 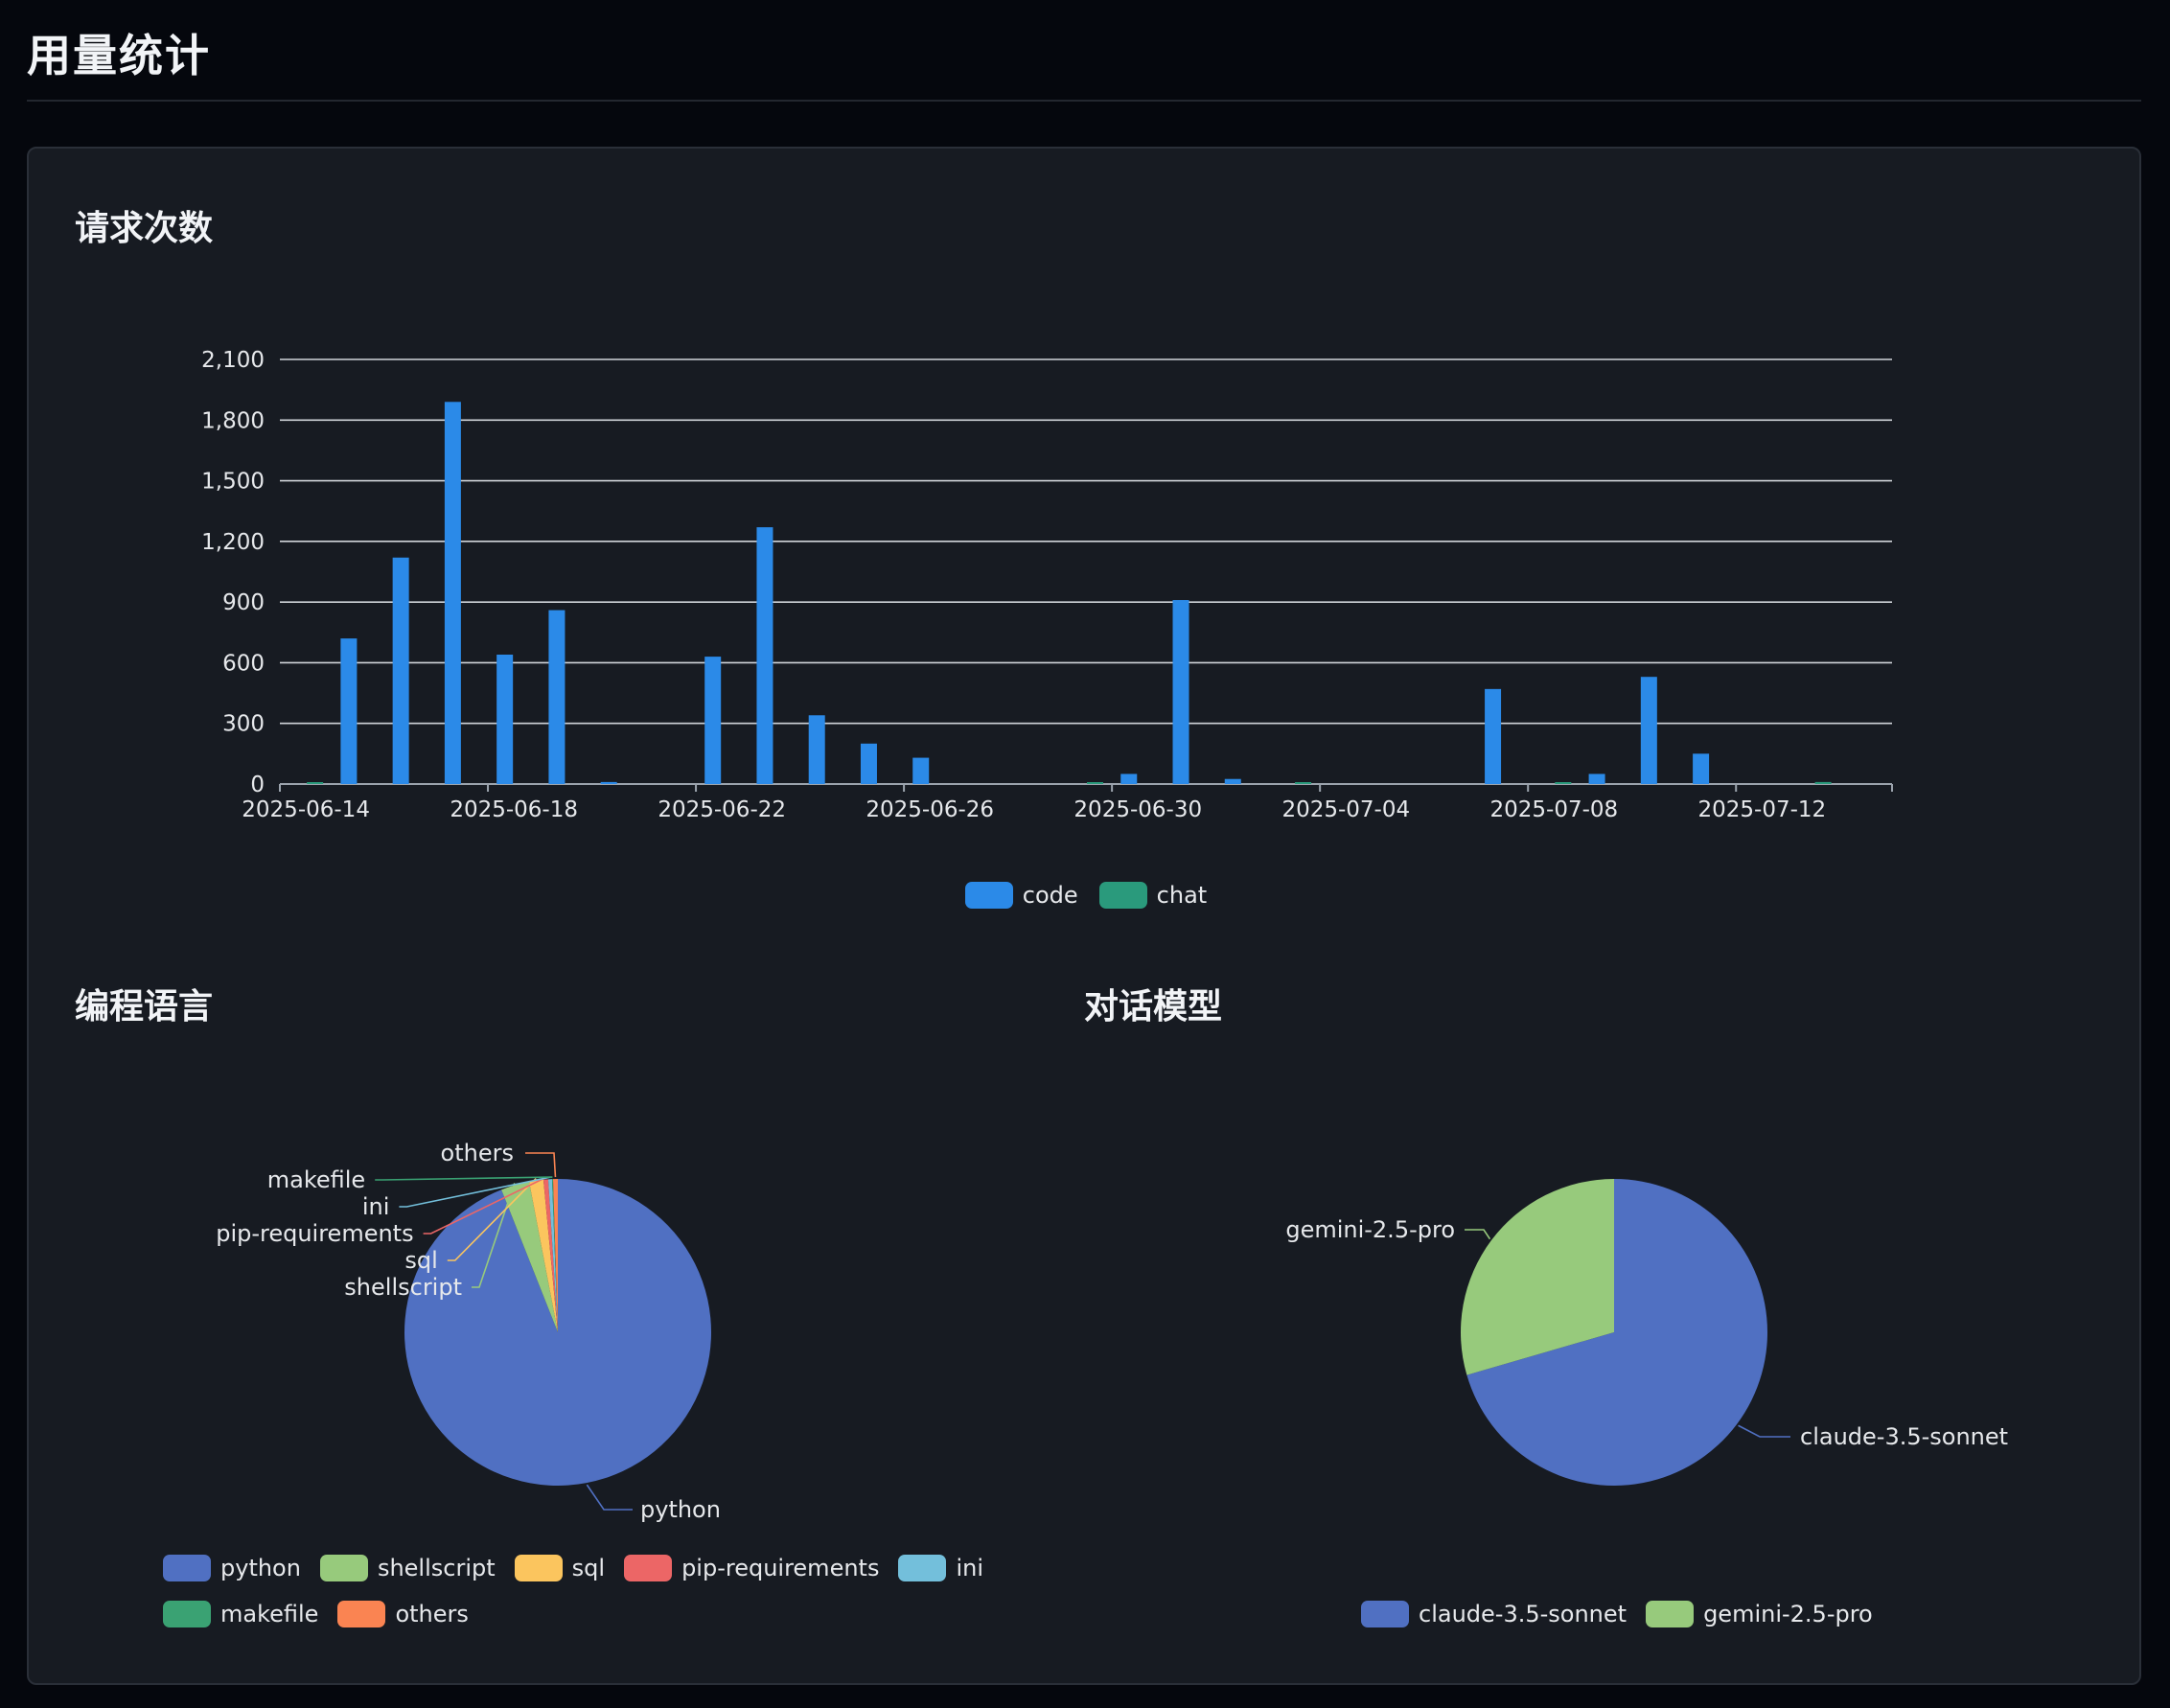 What do you see at coordinates (1554, 809) in the screenshot?
I see `x-tick-label: 2025-07-08` at bounding box center [1554, 809].